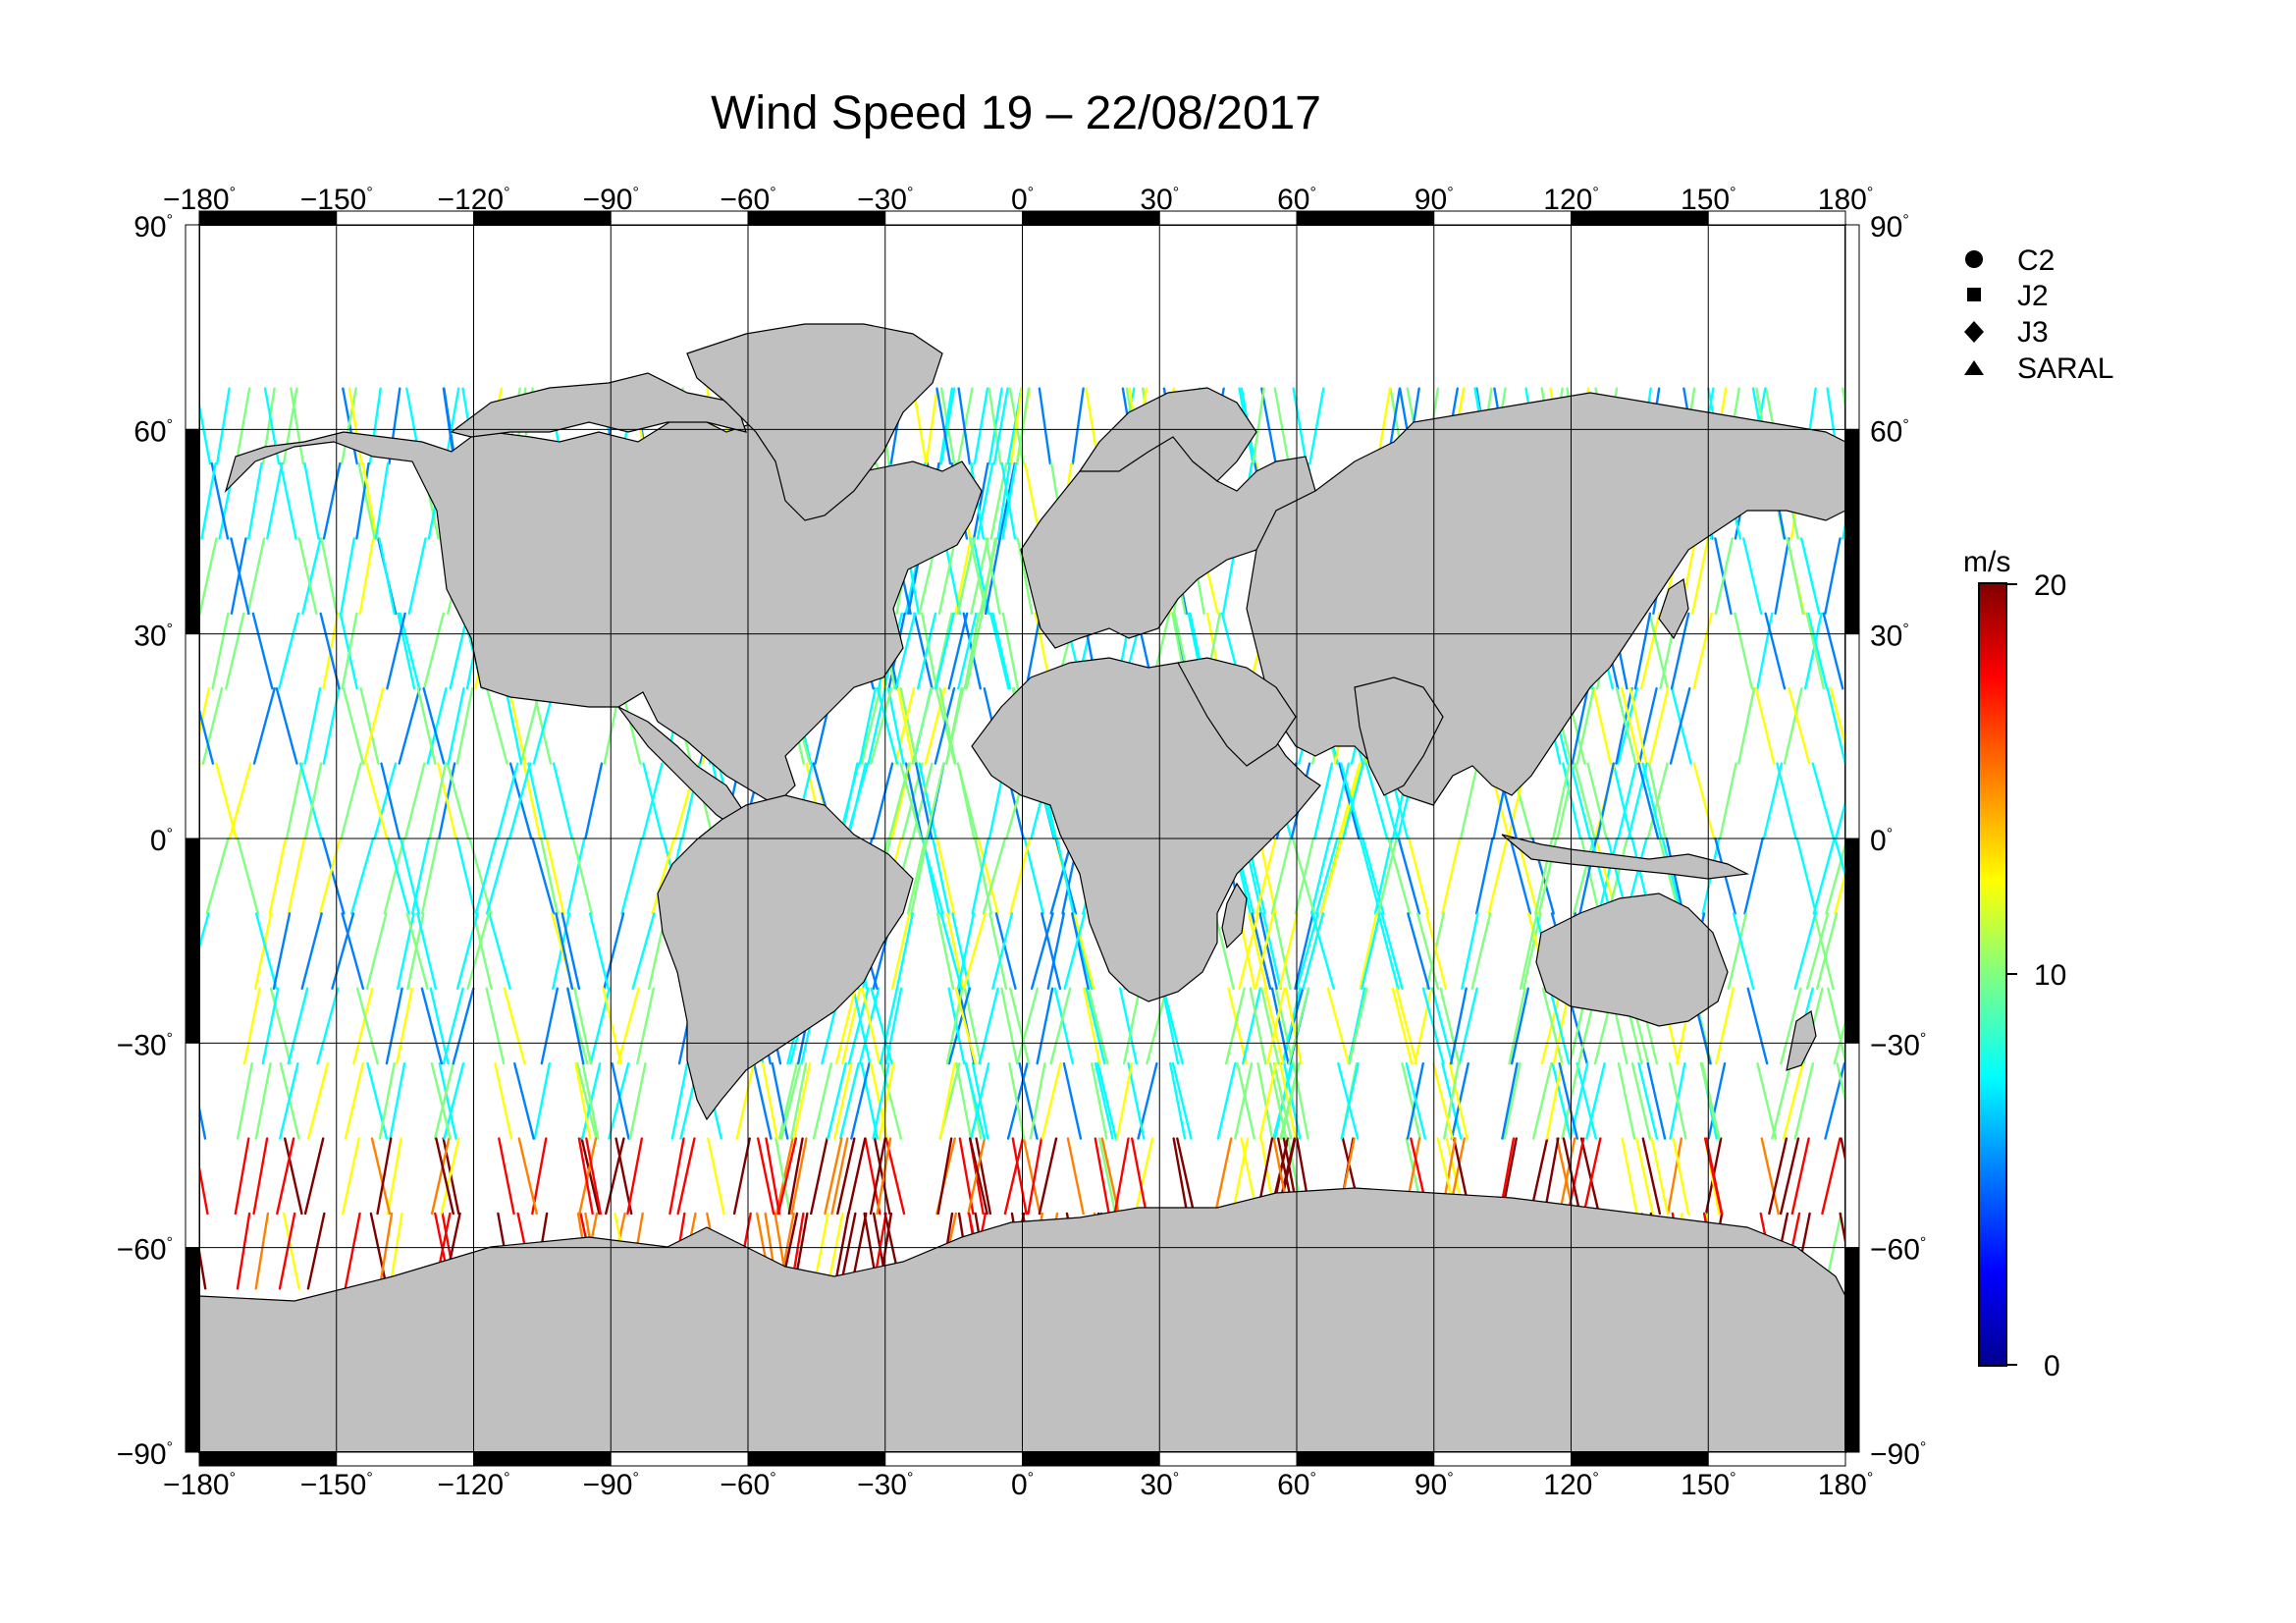 This screenshot has height=1623, width=2296. Describe the element at coordinates (1159, 1485) in the screenshot. I see `lon-label-bottom: 30°` at that location.